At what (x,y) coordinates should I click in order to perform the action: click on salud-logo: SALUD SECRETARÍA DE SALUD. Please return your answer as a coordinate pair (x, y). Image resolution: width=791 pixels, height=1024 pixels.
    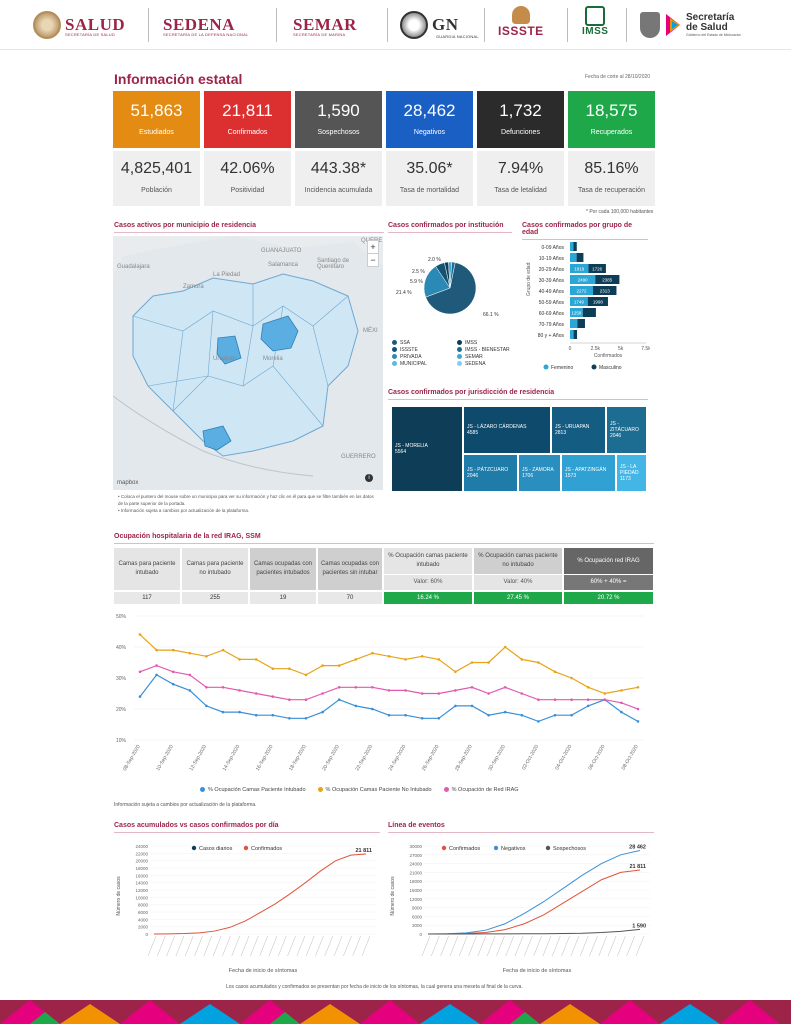
    Looking at the image, I should click on (79, 25).